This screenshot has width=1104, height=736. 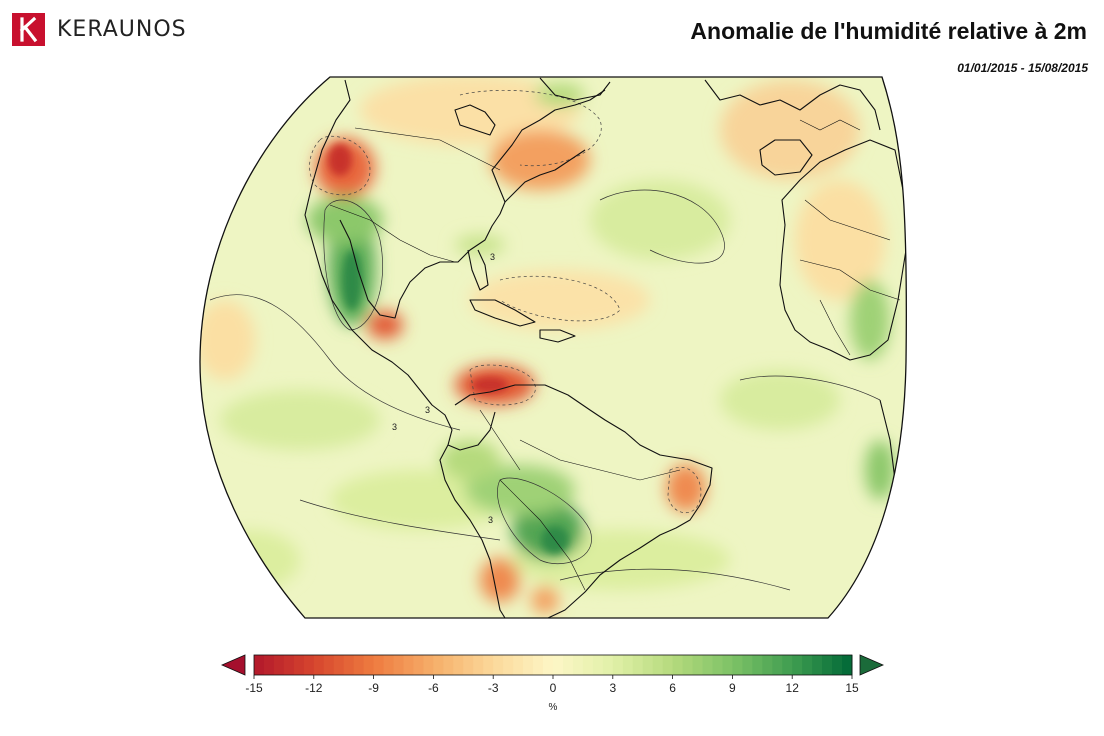 I want to click on hispaniola, so click(x=557, y=336).